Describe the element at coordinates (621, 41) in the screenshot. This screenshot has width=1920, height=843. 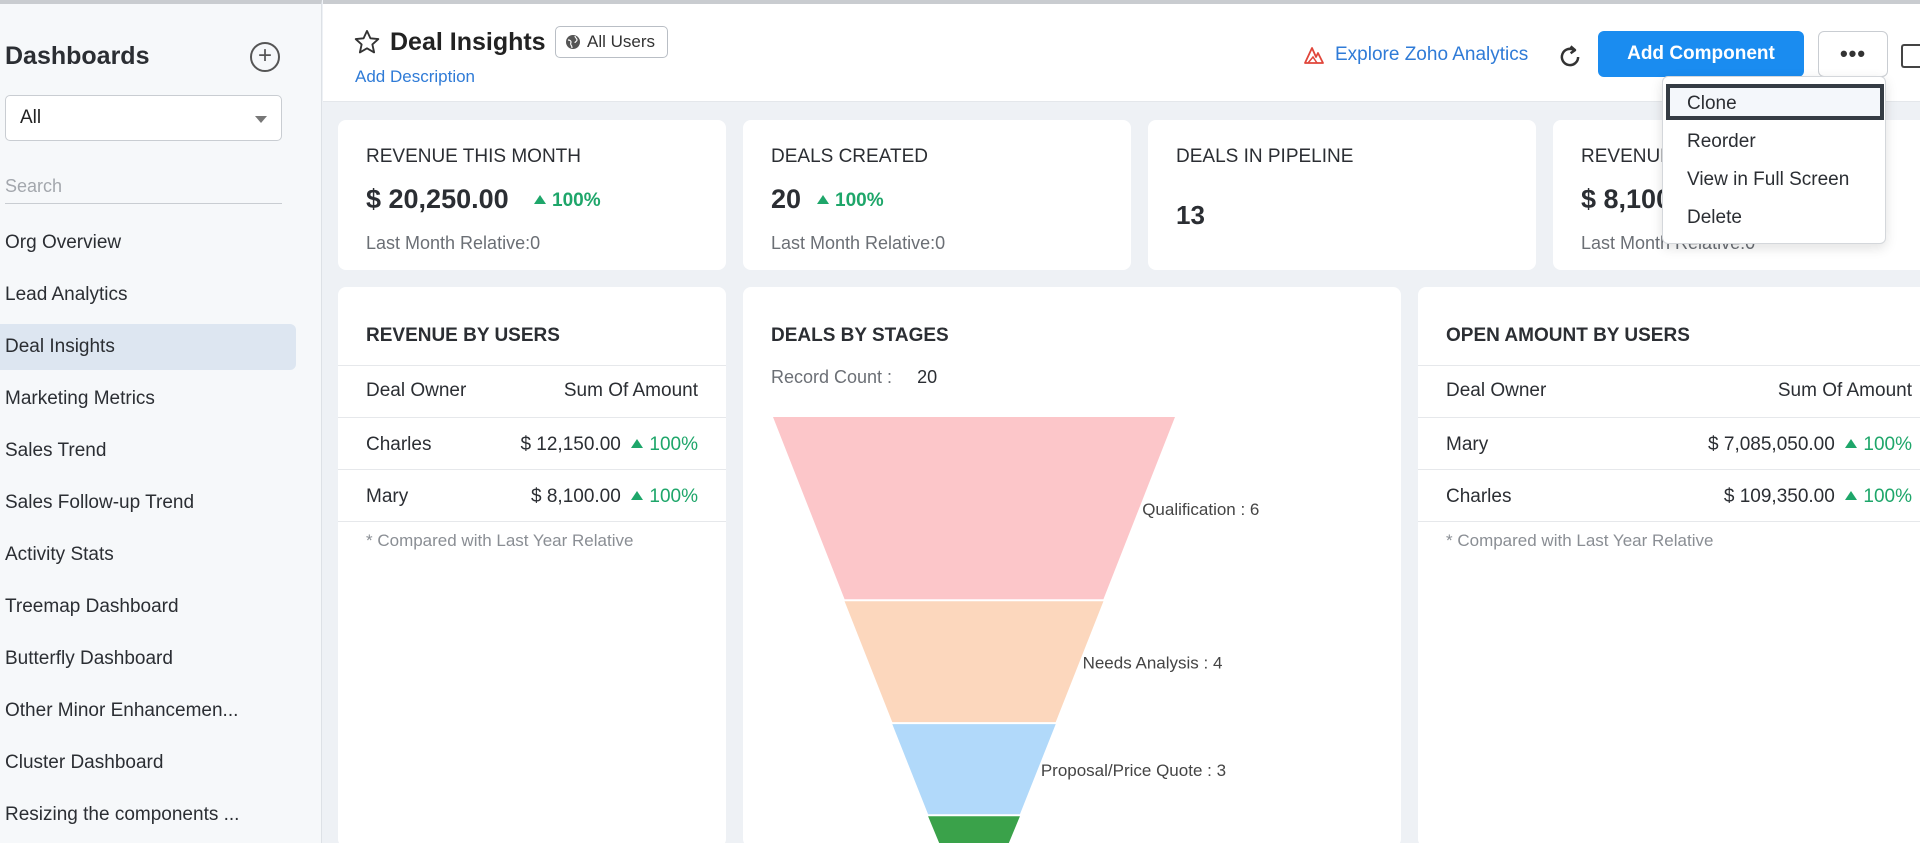
I see `users-badge-label: All Users` at that location.